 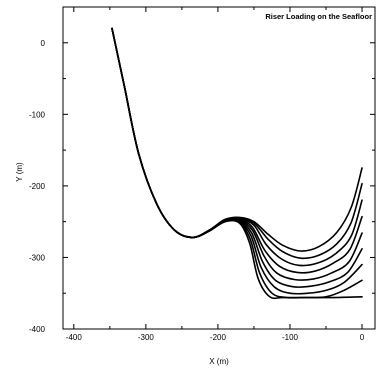 What do you see at coordinates (362, 337) in the screenshot?
I see `x-tick-label: 0` at bounding box center [362, 337].